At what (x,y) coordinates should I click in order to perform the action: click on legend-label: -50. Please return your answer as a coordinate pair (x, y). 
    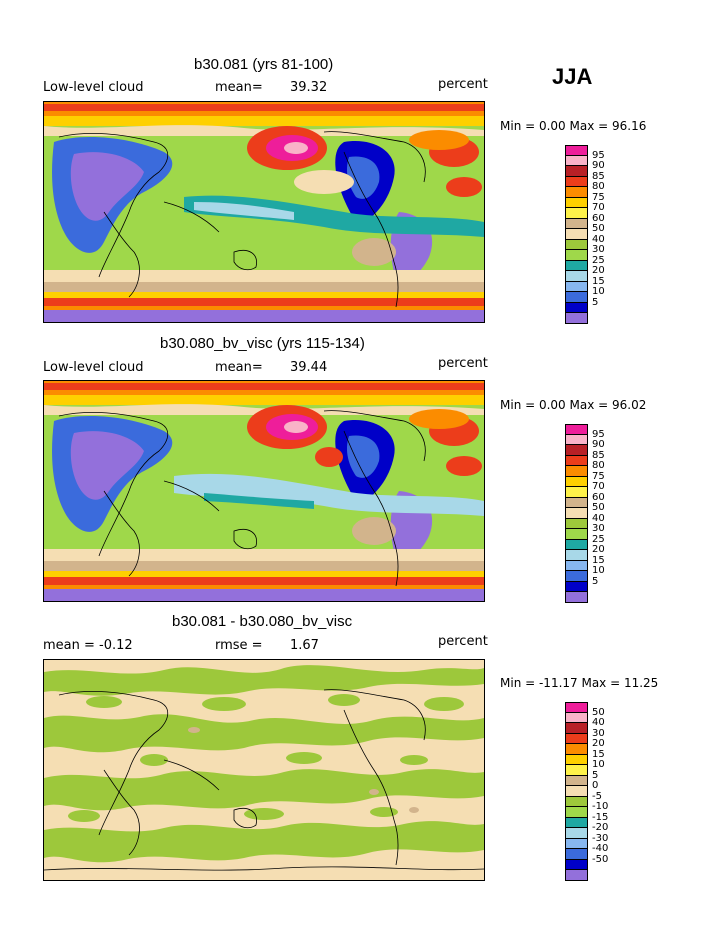
    Looking at the image, I should click on (600, 859).